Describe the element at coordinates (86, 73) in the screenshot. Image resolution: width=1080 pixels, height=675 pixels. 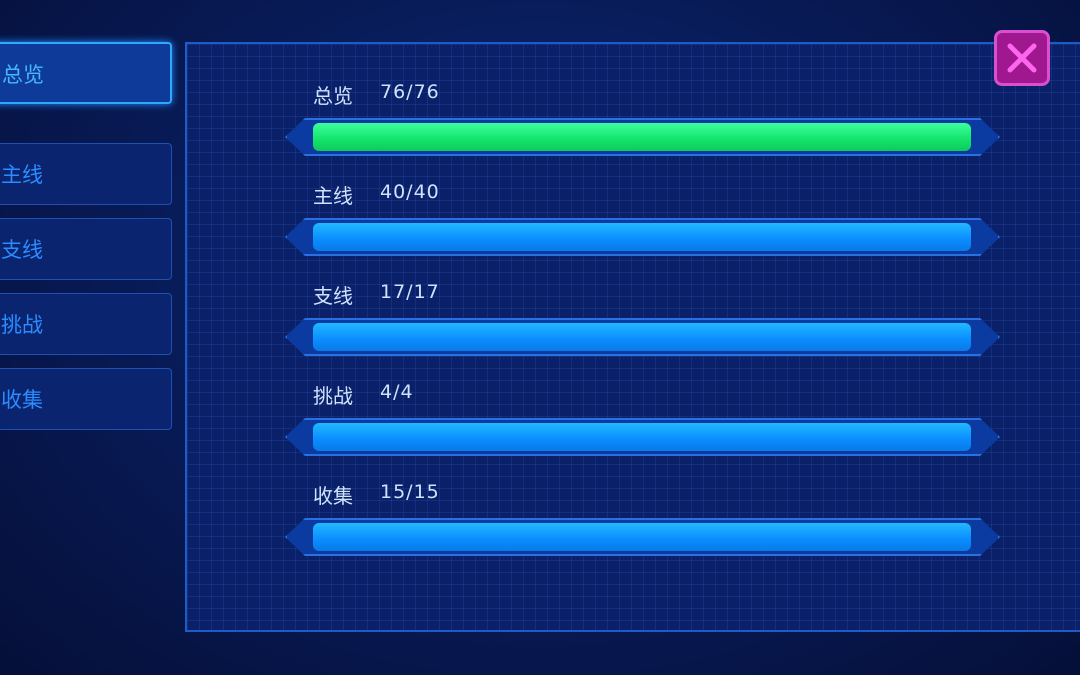
I see `side-tab: 总览` at that location.